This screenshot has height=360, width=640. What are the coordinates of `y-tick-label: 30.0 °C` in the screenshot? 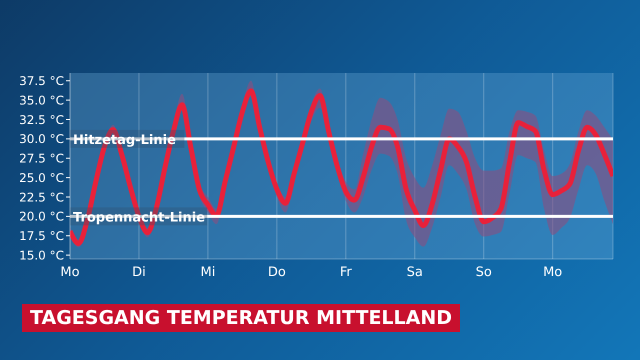 It's located at (41, 139).